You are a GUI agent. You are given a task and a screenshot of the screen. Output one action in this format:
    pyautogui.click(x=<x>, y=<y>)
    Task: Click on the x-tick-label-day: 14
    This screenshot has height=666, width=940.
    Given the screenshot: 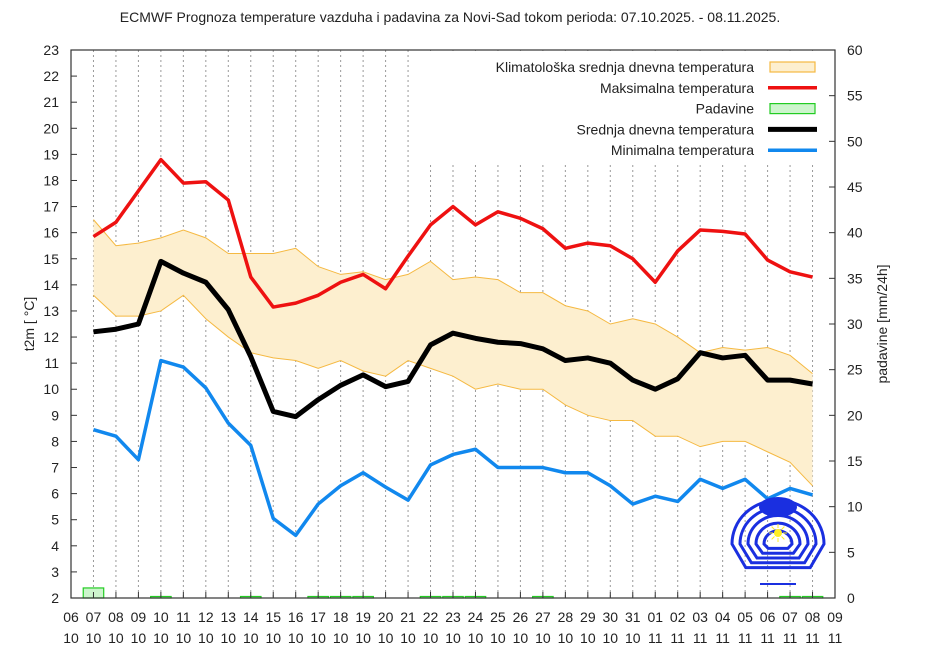 What is the action you would take?
    pyautogui.click(x=251, y=617)
    